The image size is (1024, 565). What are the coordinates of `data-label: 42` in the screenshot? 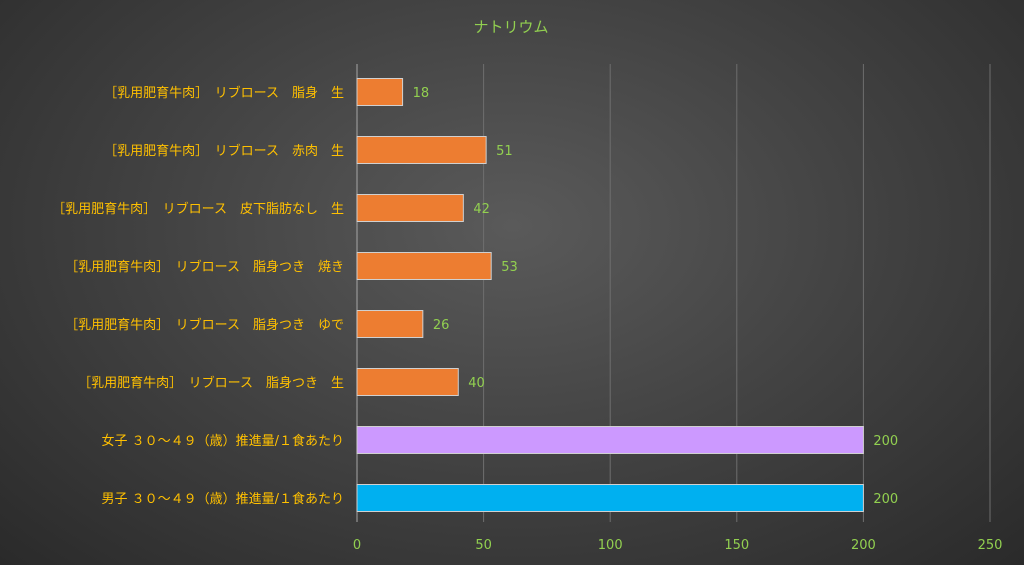 It's located at (481, 209).